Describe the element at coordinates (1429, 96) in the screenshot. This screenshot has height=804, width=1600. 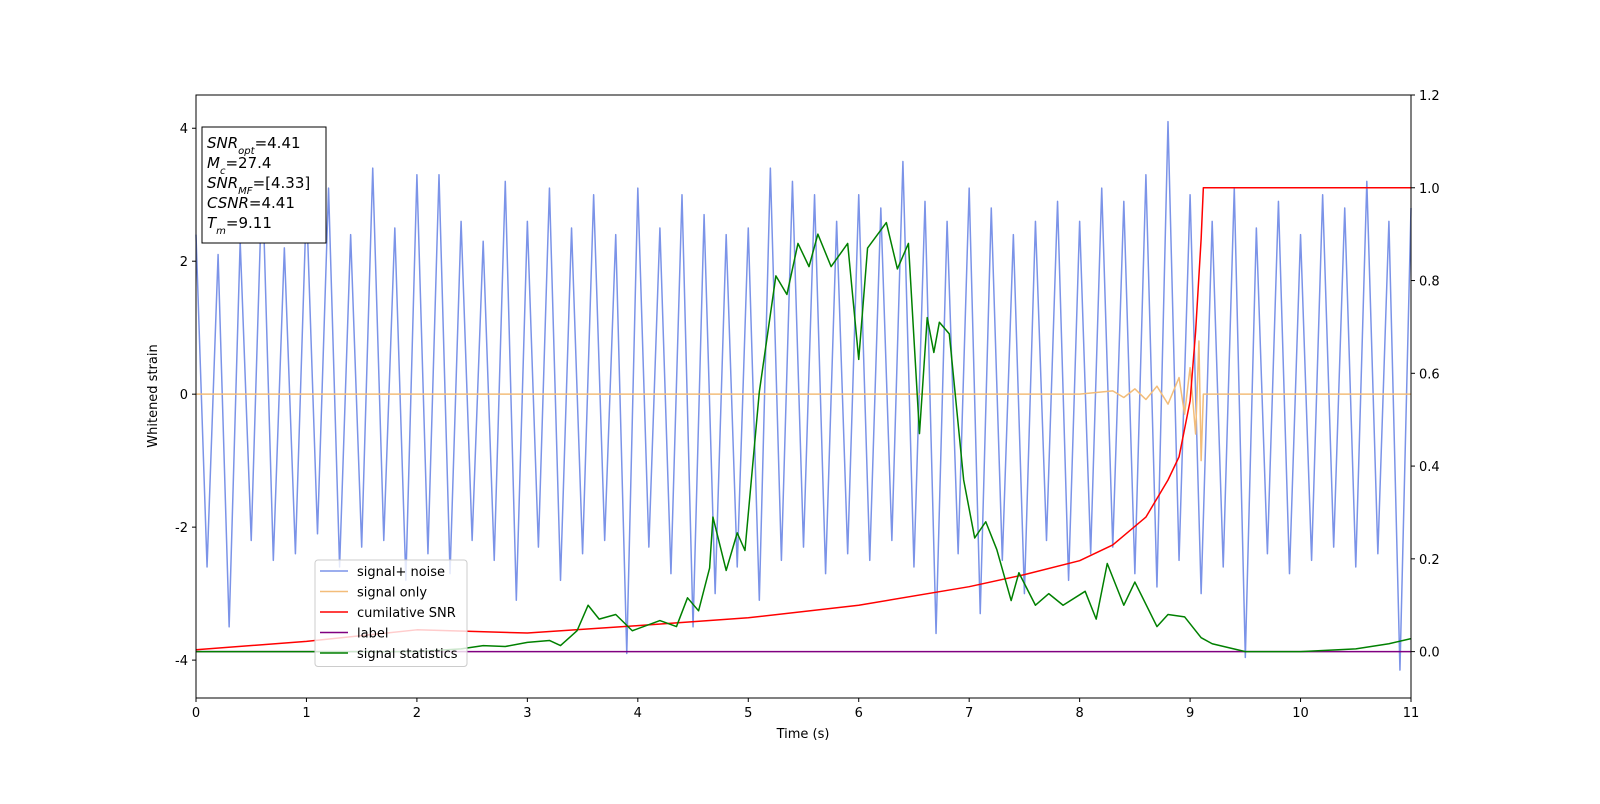
I see `y2-tick-label: 1.2` at that location.